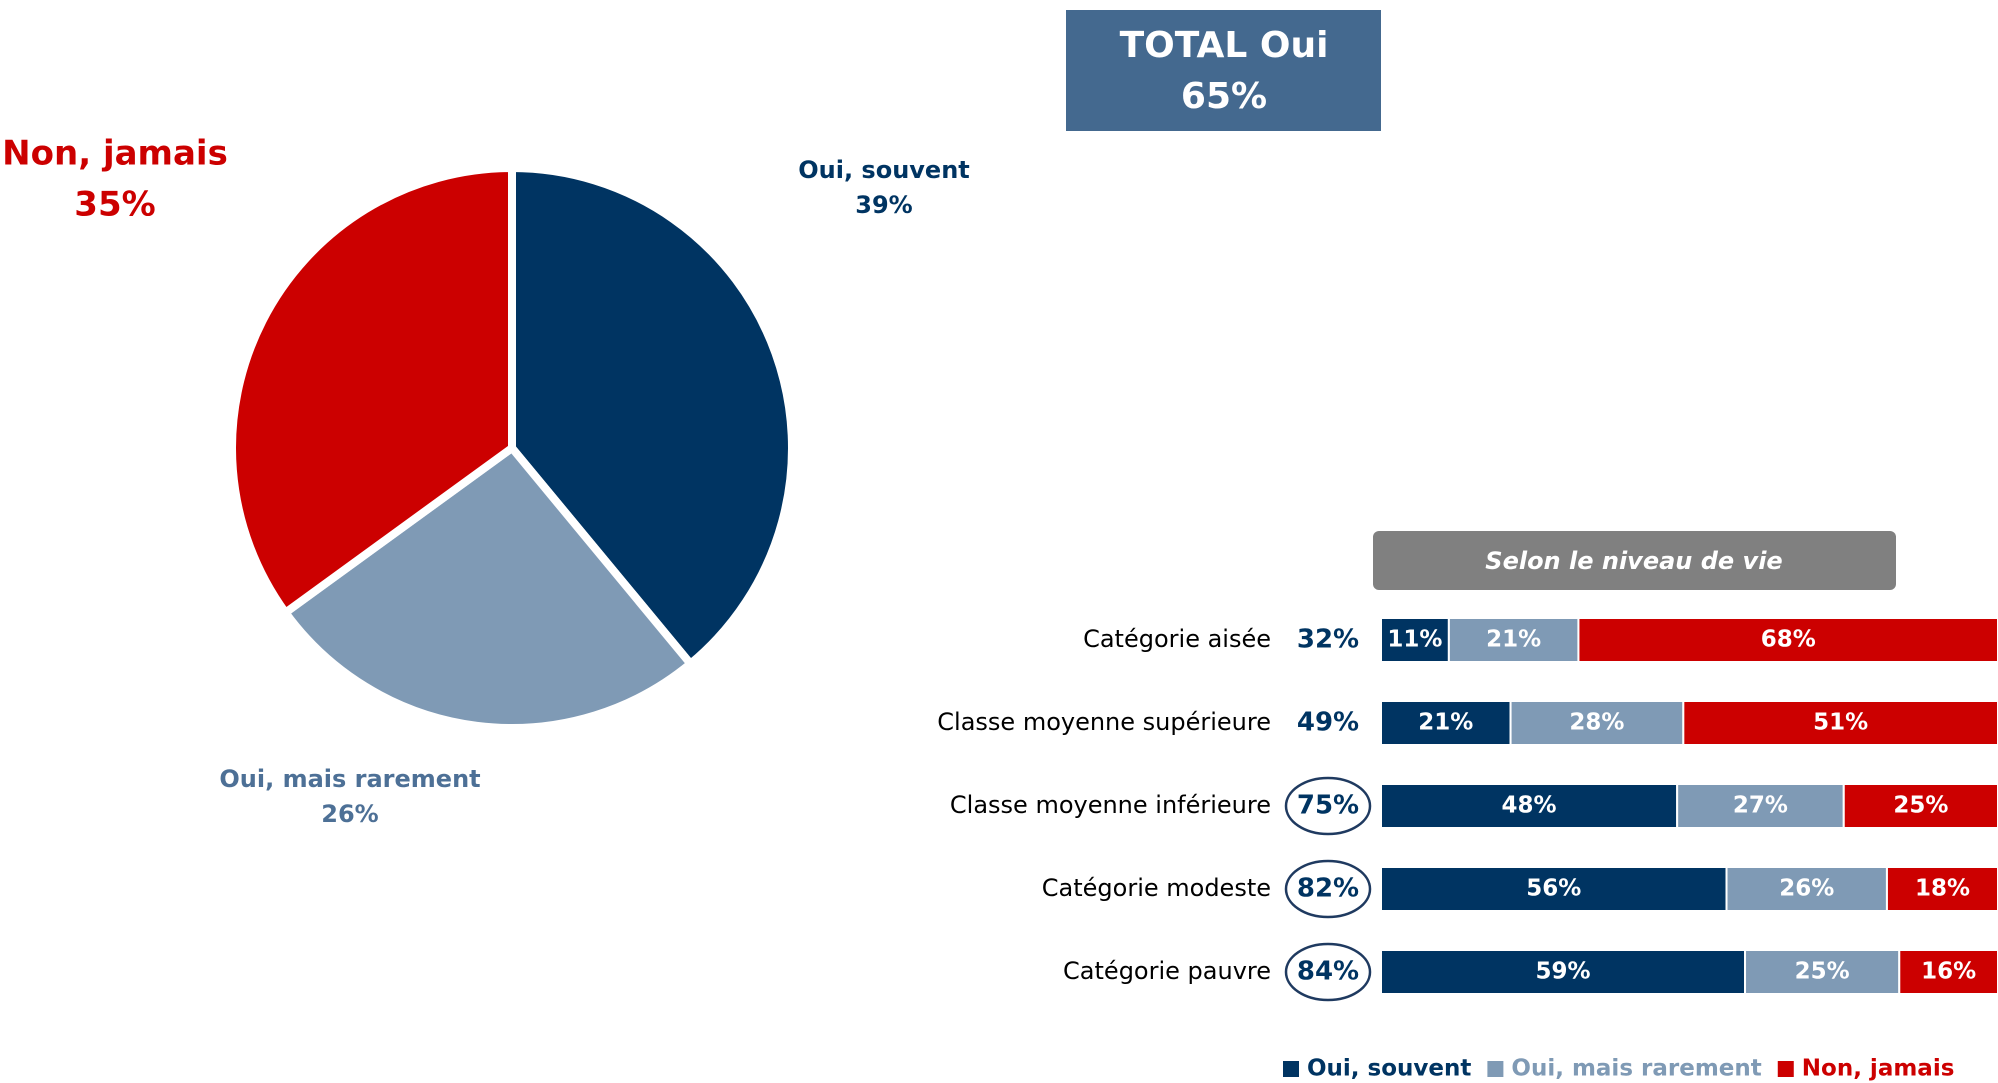 This screenshot has width=1998, height=1083. I want to click on slice-value: 39%, so click(883, 205).